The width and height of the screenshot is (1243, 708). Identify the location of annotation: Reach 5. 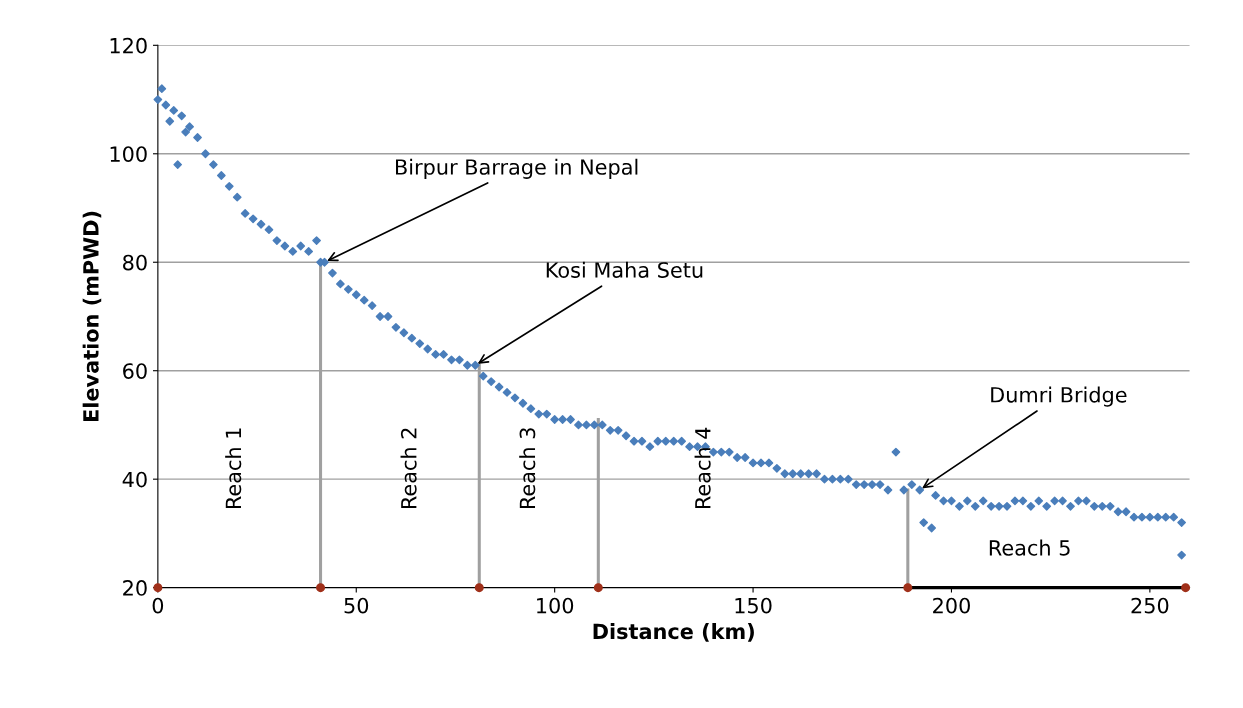
(1029, 547).